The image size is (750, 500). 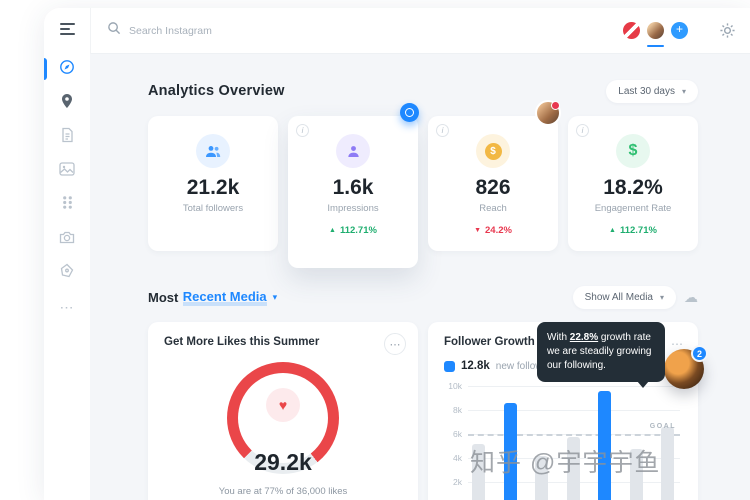 I want to click on sidebar-item-location, so click(x=67, y=103).